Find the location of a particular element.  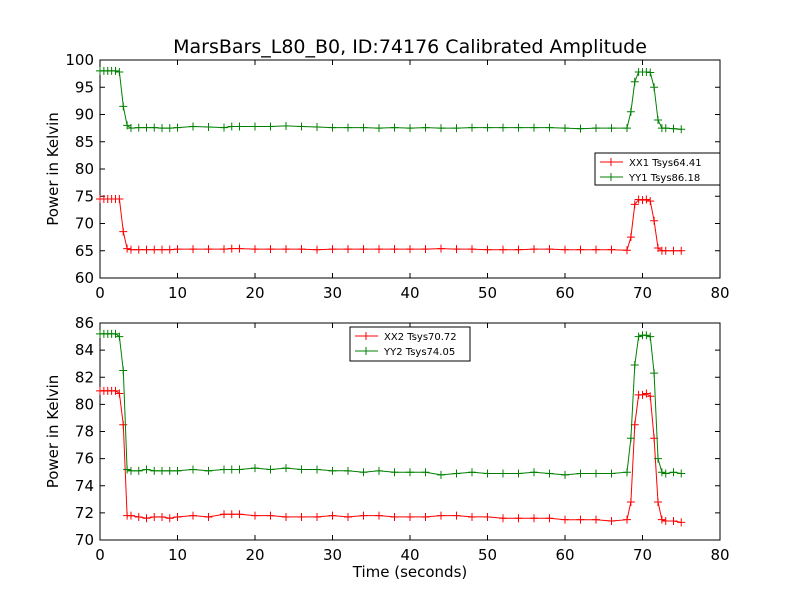

top-x-tick-label: 50 is located at coordinates (487, 293).